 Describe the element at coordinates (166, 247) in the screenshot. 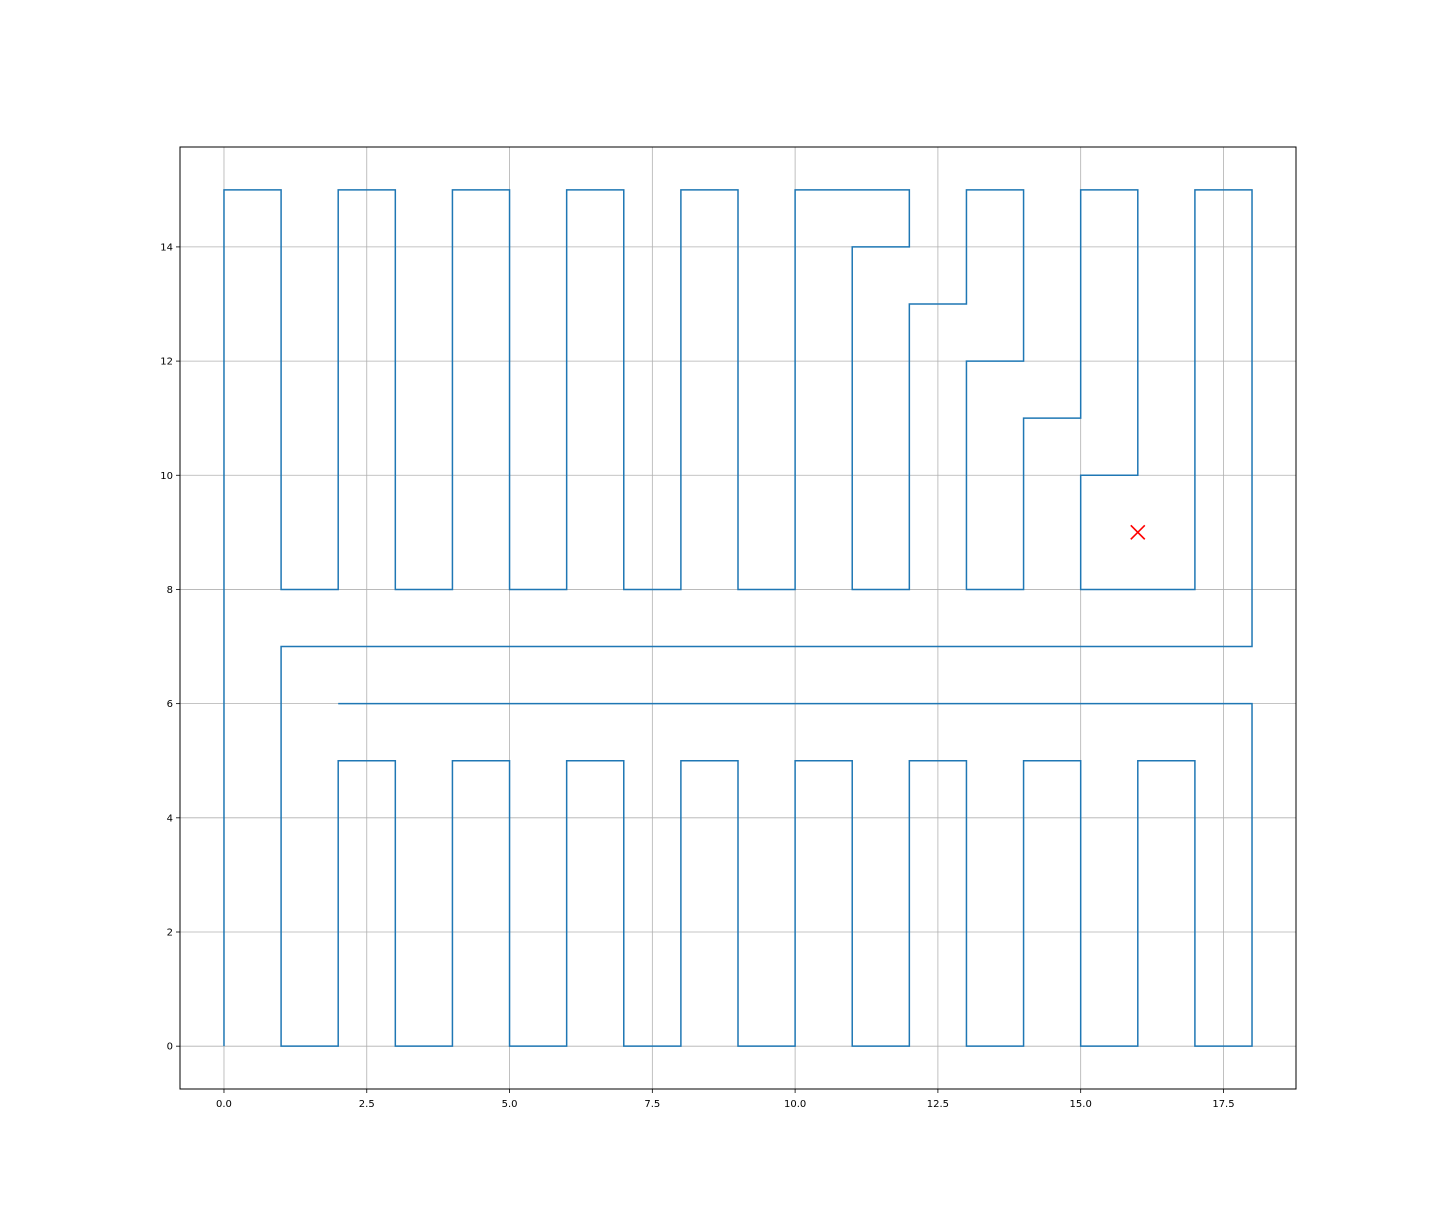

I see `y-tick-label: 14` at that location.